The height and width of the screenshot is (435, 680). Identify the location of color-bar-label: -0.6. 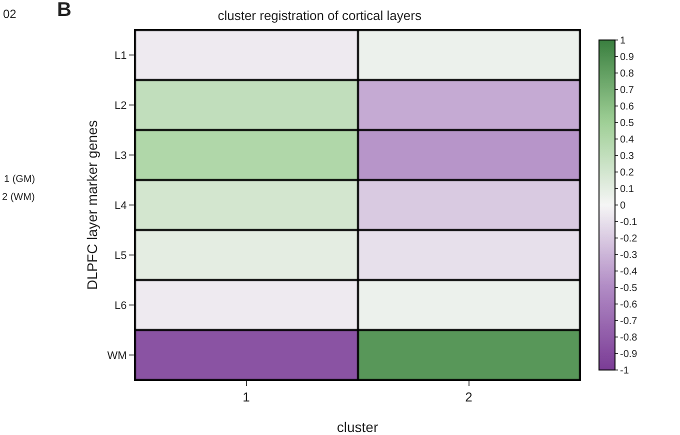
(629, 305).